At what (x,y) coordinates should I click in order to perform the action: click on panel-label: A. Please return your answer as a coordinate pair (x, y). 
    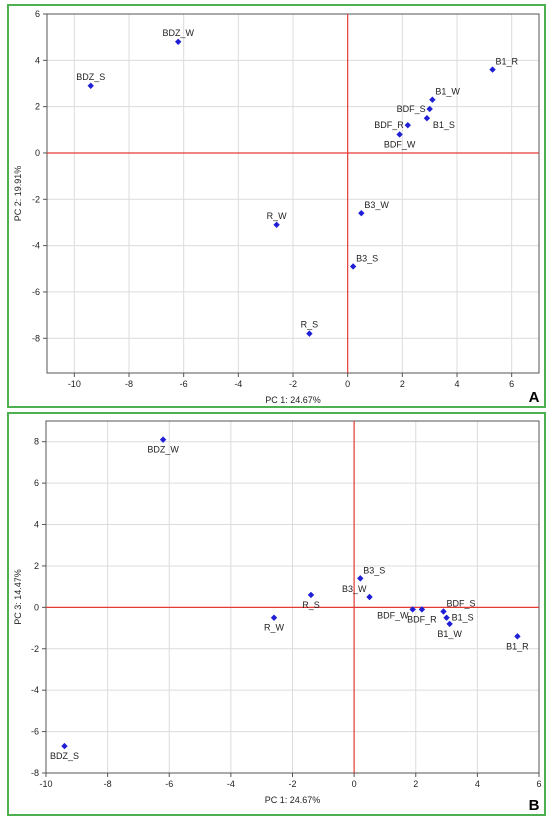
    Looking at the image, I should click on (534, 397).